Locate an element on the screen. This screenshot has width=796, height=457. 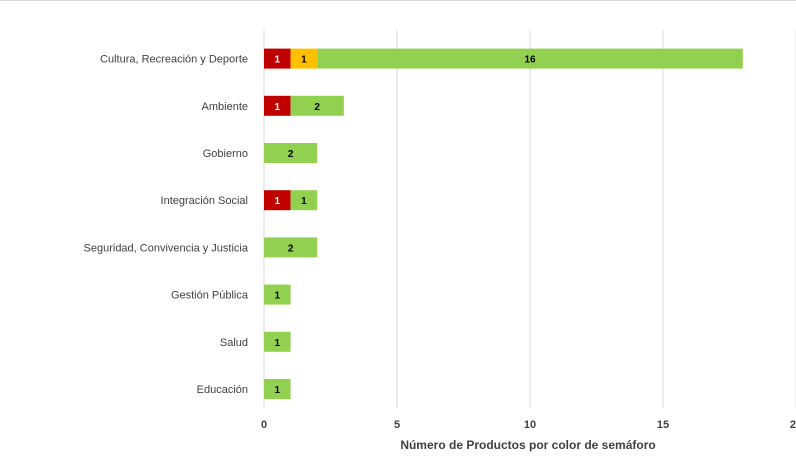
category-label: Gestión Pública is located at coordinates (210, 296).